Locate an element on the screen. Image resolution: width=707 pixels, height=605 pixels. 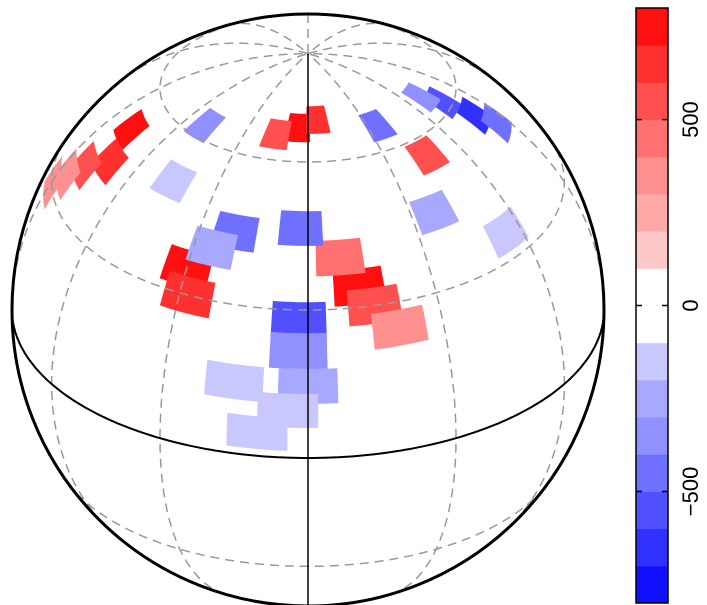
colorbar-tick-label: −500 is located at coordinates (690, 492).